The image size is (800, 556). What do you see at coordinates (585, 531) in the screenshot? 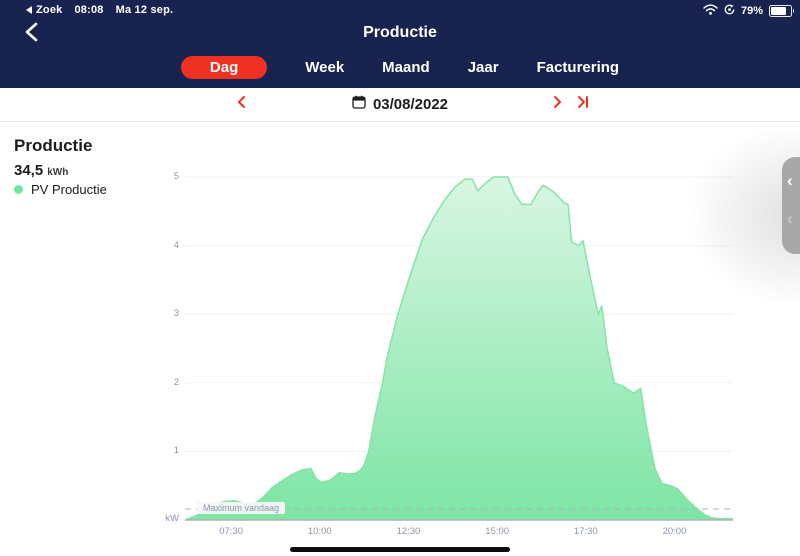
I see `x-axis-tick-label: 17:30` at bounding box center [585, 531].